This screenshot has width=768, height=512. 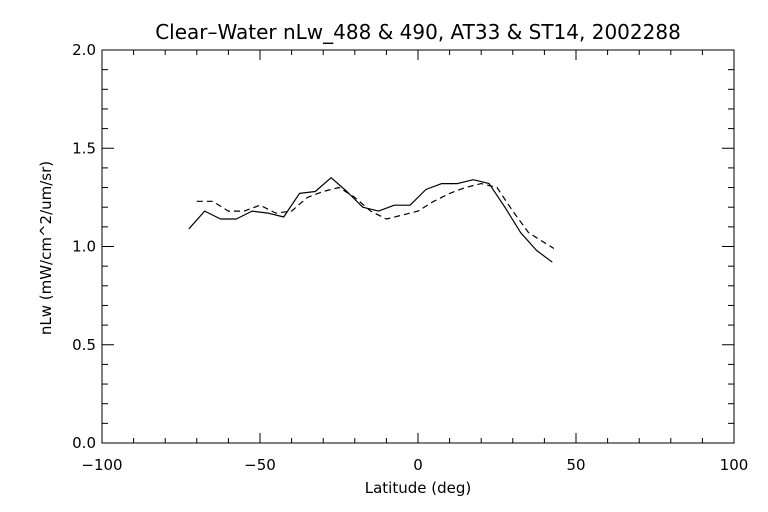 I want to click on x-tick-label: 100, so click(x=734, y=465).